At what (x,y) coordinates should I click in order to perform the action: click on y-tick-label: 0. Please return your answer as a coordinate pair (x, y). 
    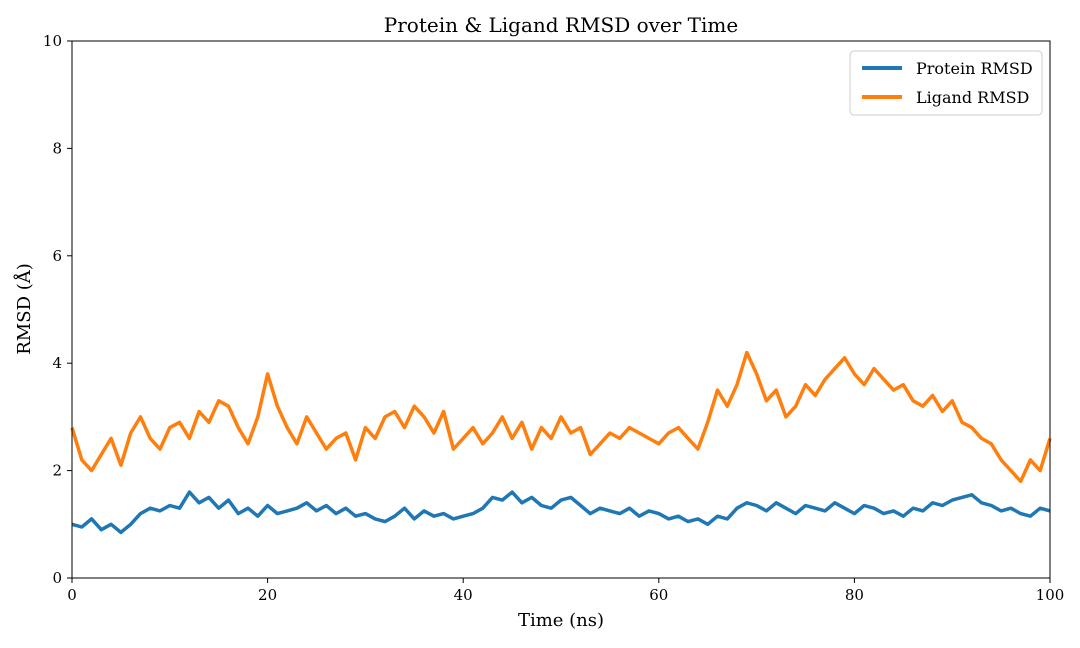
    Looking at the image, I should click on (57, 578).